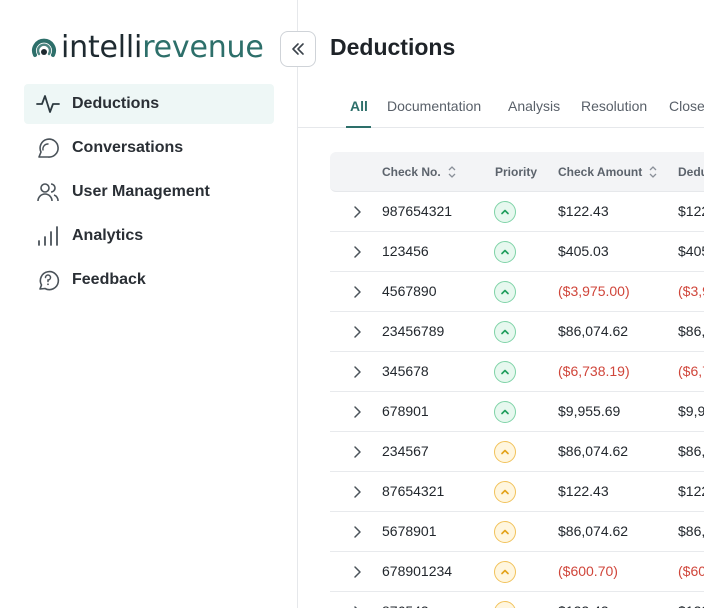 Image resolution: width=704 pixels, height=608 pixels. What do you see at coordinates (149, 236) in the screenshot?
I see `sidebar-item-analytics: Analytics` at bounding box center [149, 236].